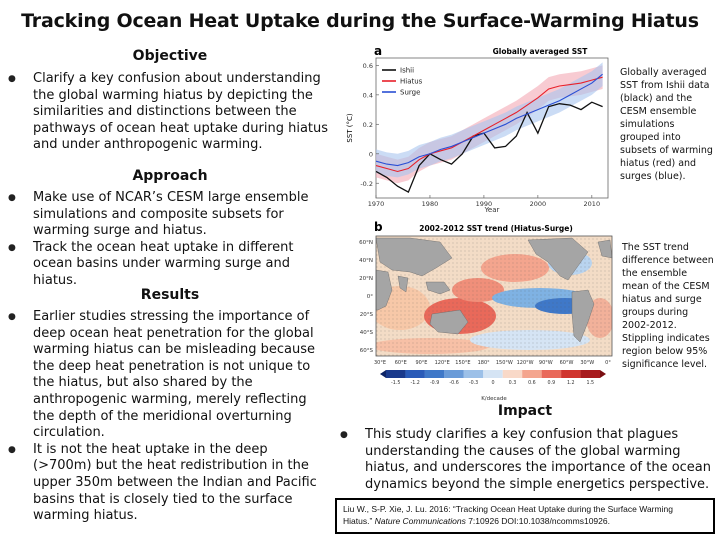  What do you see at coordinates (546, 363) in the screenshot?
I see `longitude-label: 90°W` at bounding box center [546, 363].